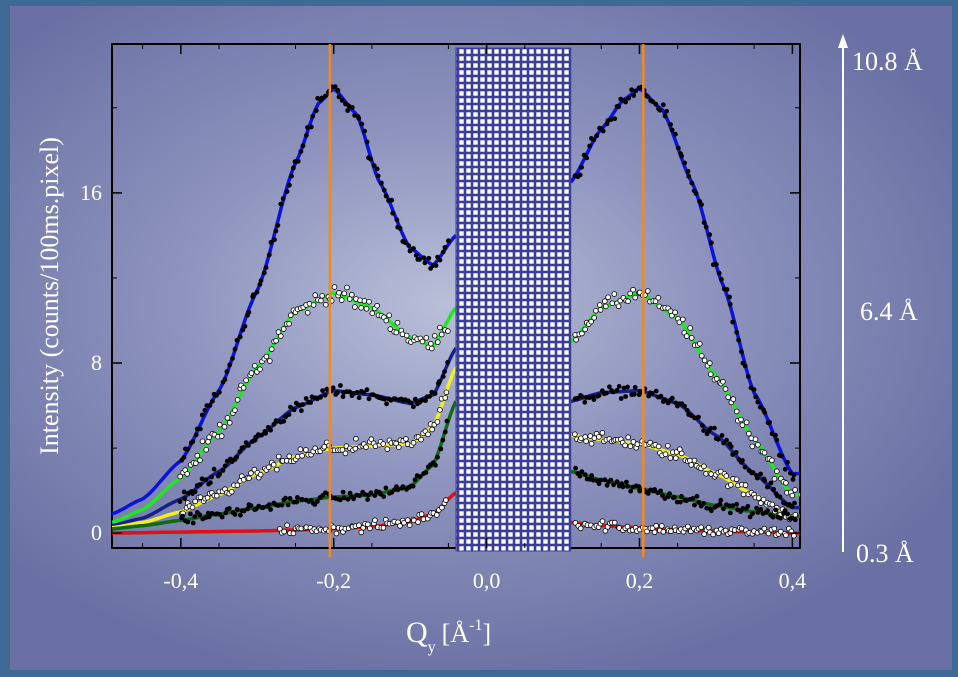  I want to click on masked-region, so click(513, 299).